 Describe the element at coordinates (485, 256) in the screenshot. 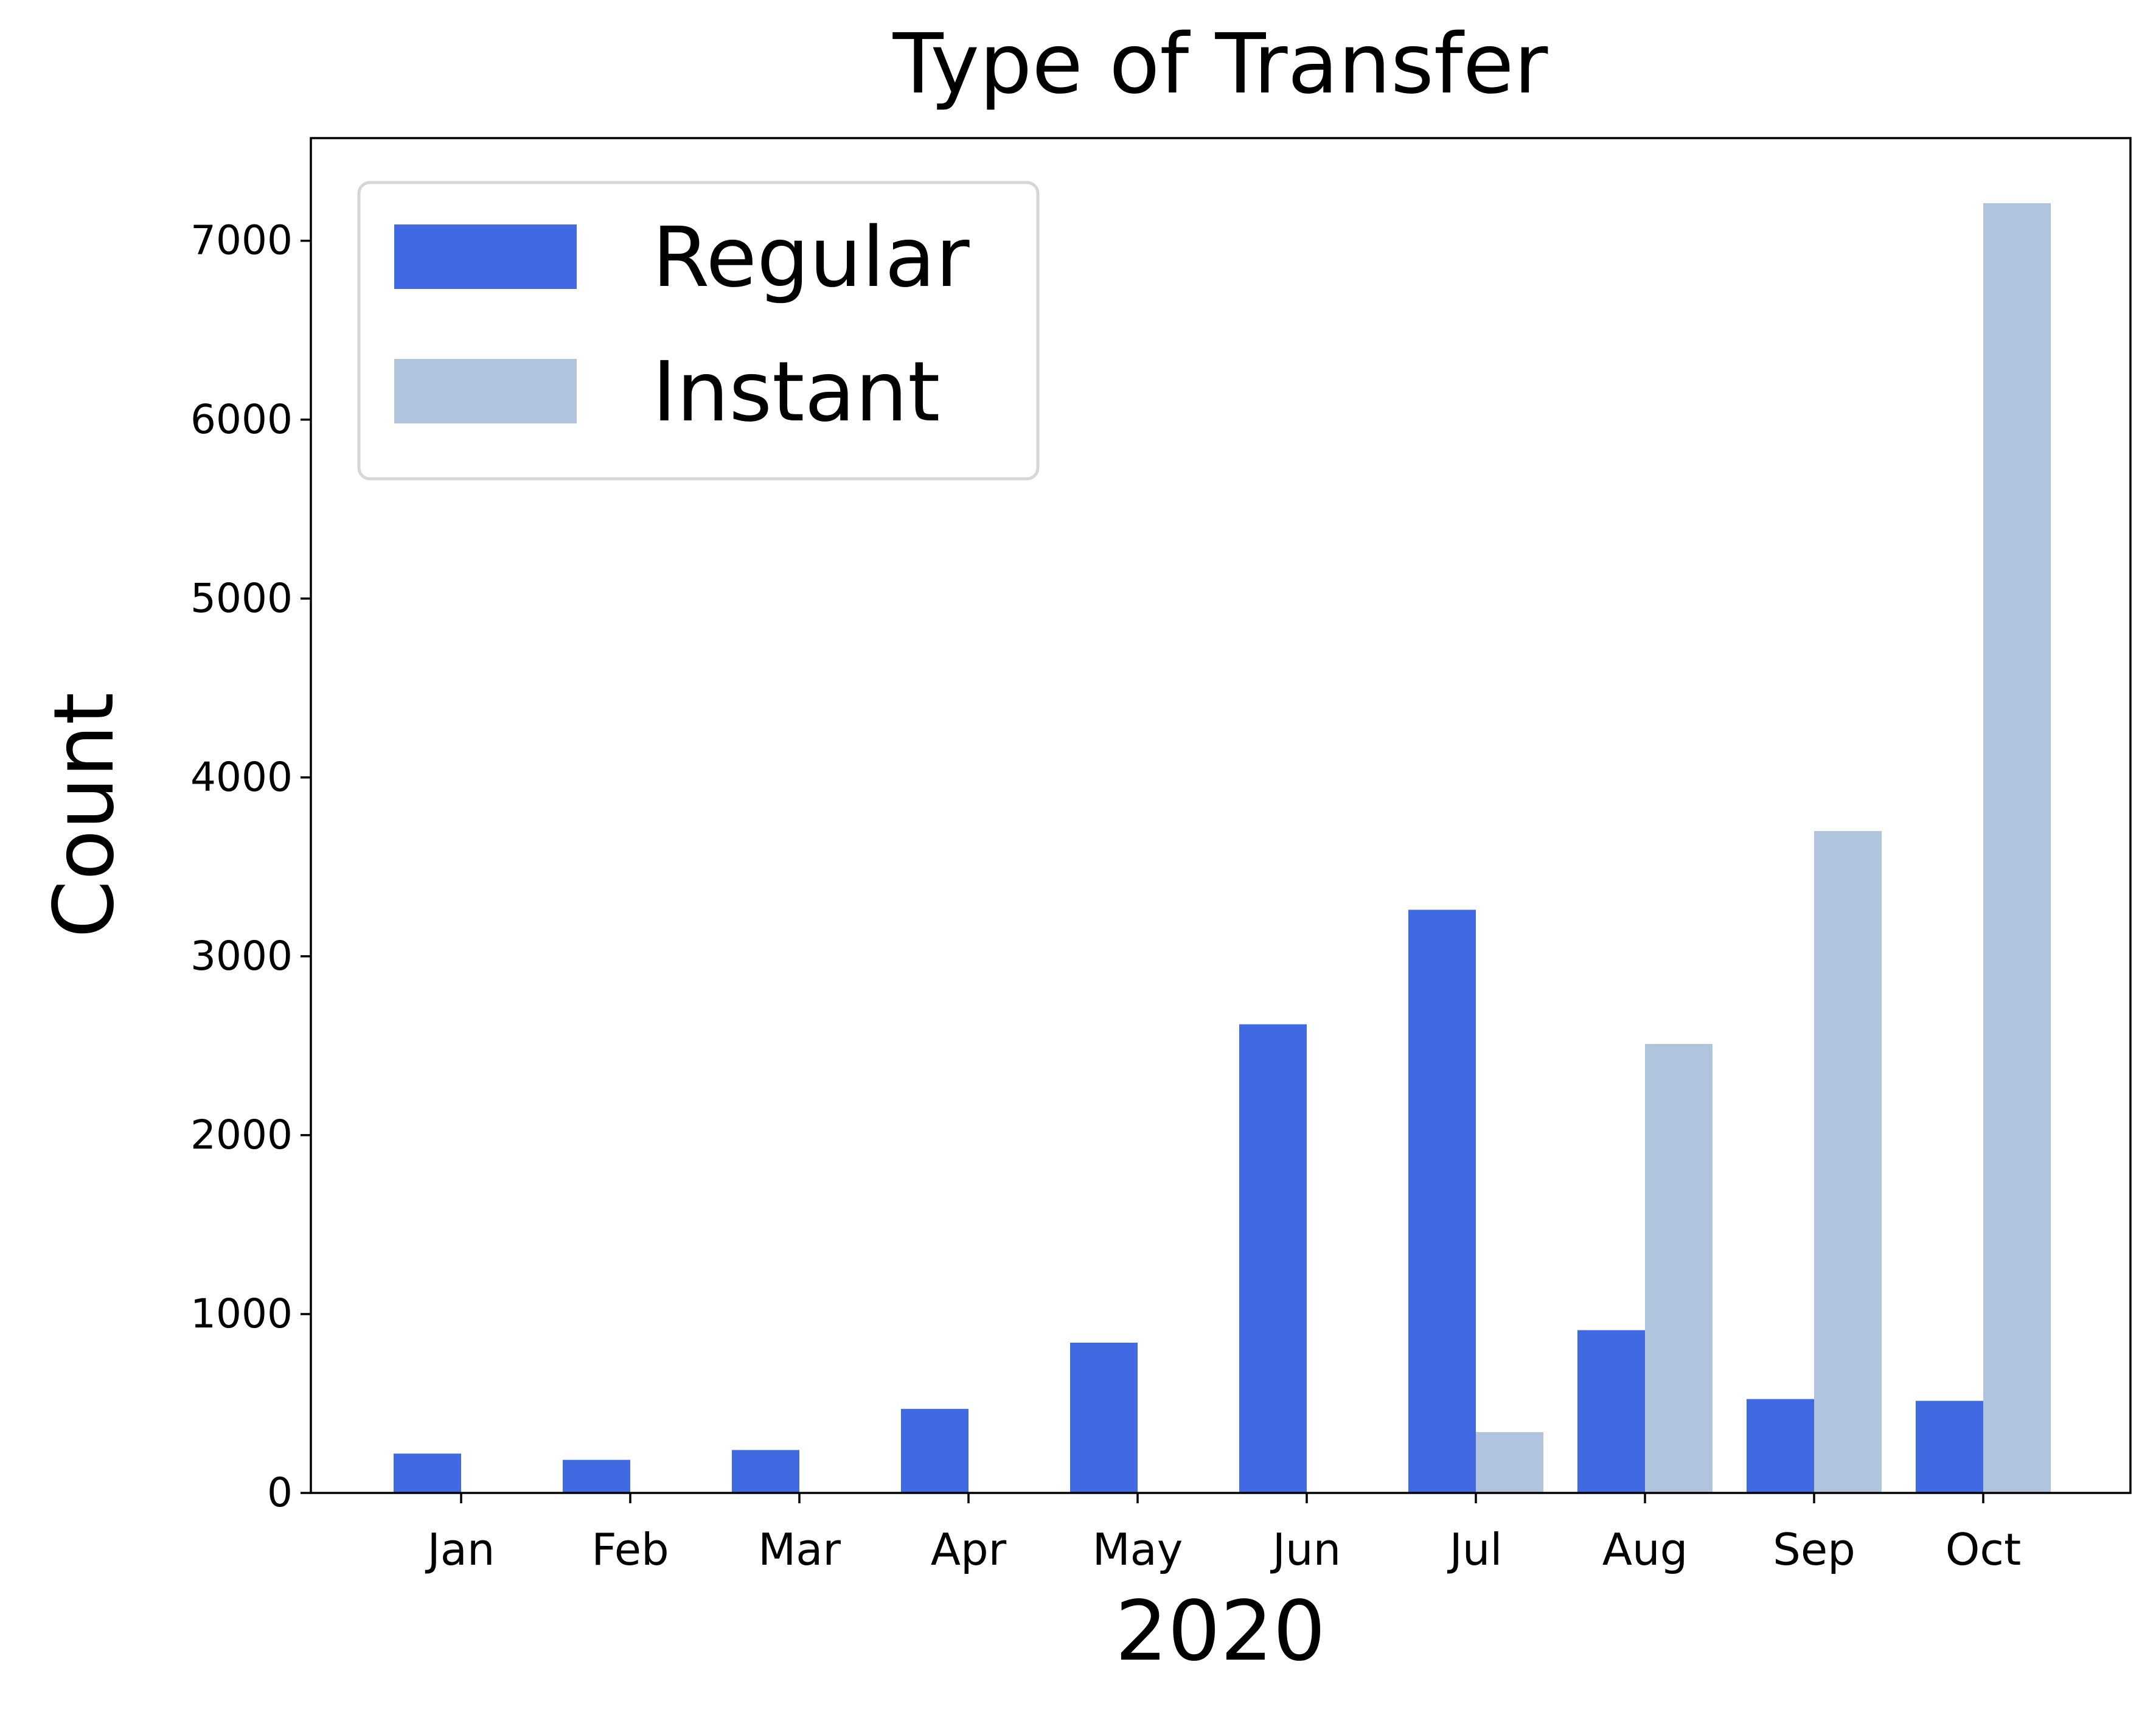

I see `legend-swatch-regular` at that location.